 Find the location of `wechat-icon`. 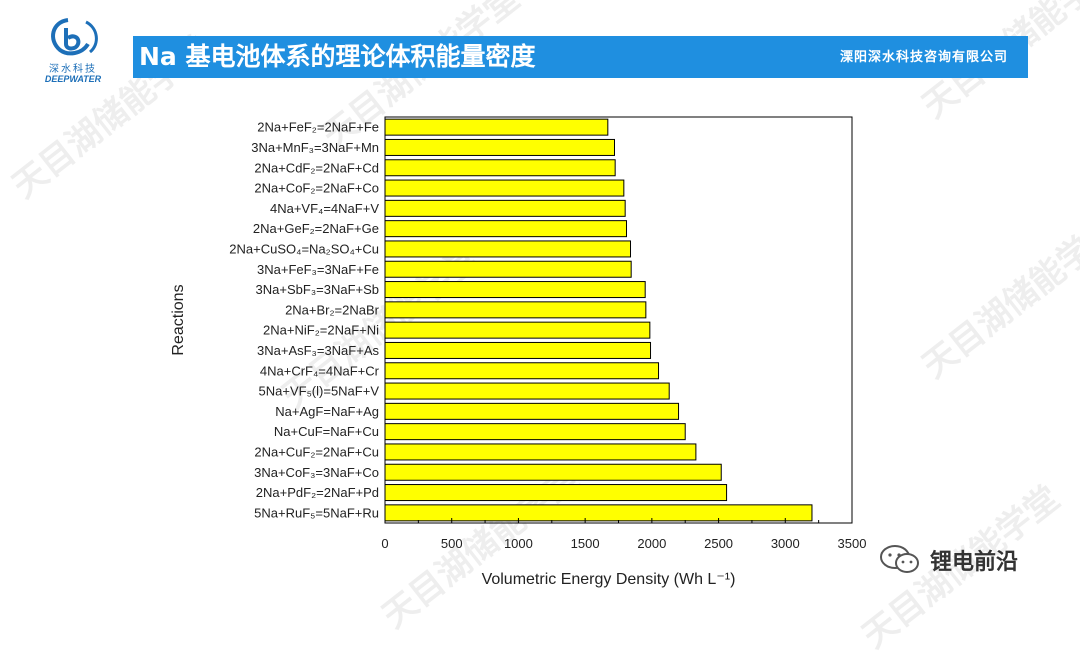

wechat-icon is located at coordinates (899, 559).